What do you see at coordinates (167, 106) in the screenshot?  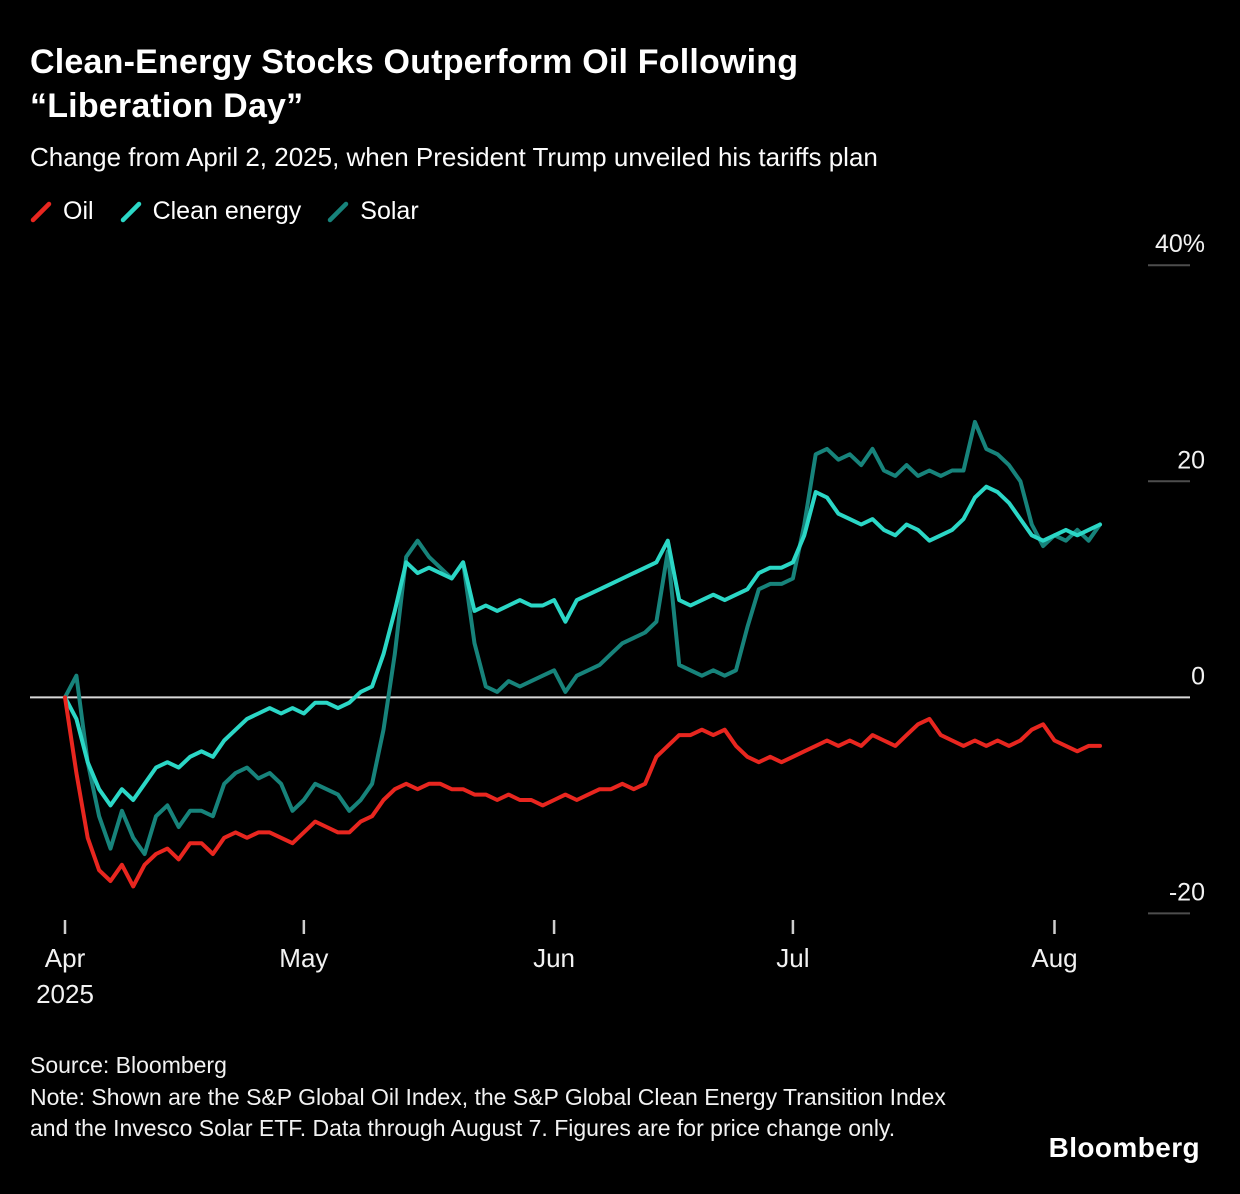 I see `chart-title-line2: “Liberation Day”` at bounding box center [167, 106].